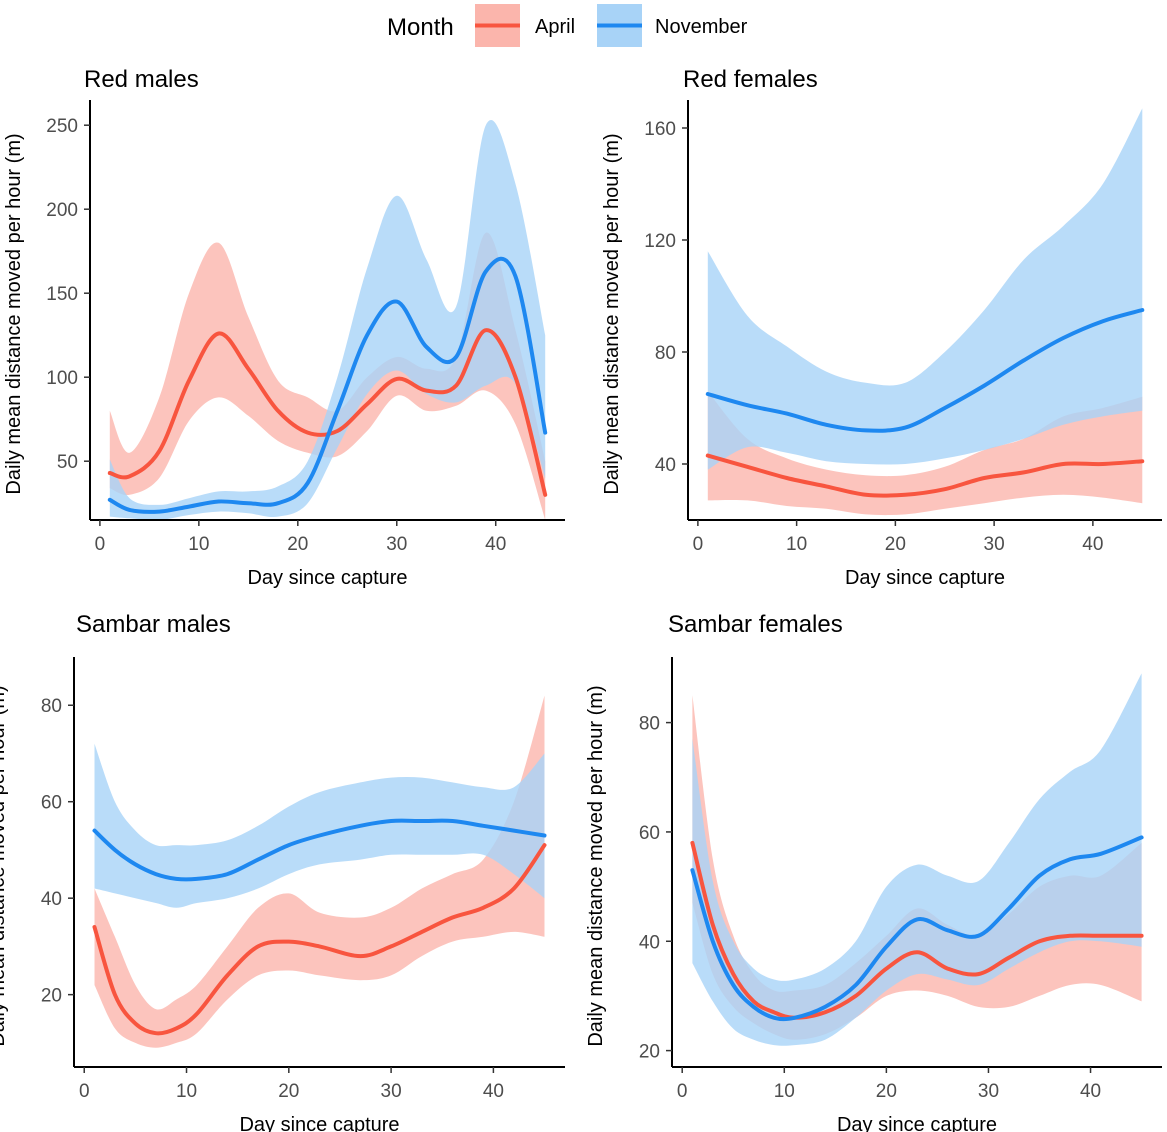 This screenshot has width=1167, height=1132. I want to click on y-tick-label: 200, so click(62, 210).